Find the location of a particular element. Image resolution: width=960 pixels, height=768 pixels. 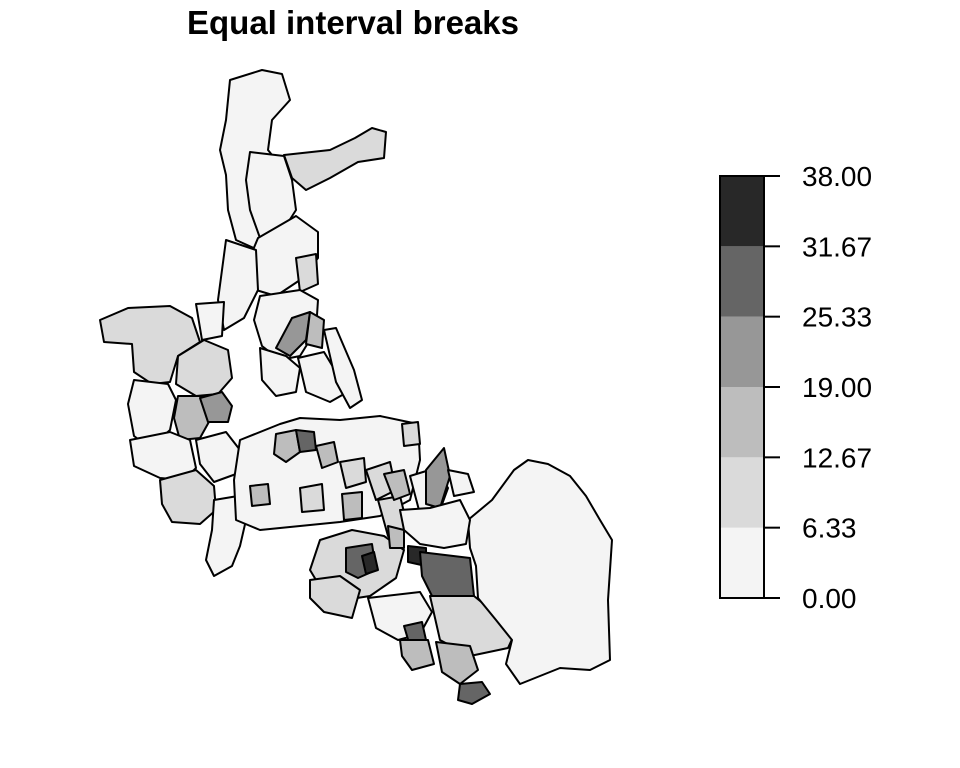

map-title: Equal interval breaks is located at coordinates (353, 22).